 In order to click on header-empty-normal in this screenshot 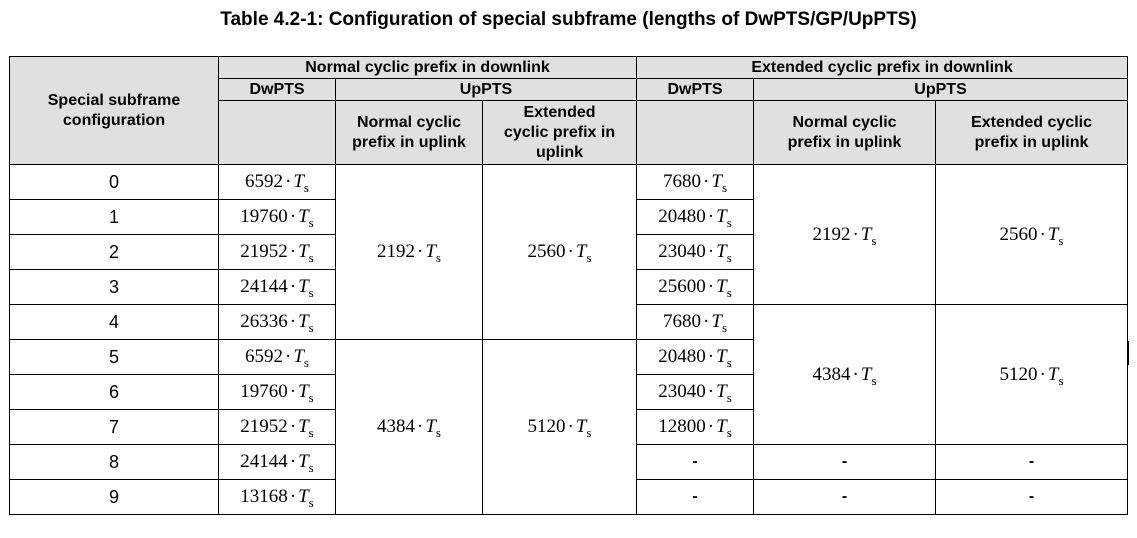, I will do `click(277, 132)`.